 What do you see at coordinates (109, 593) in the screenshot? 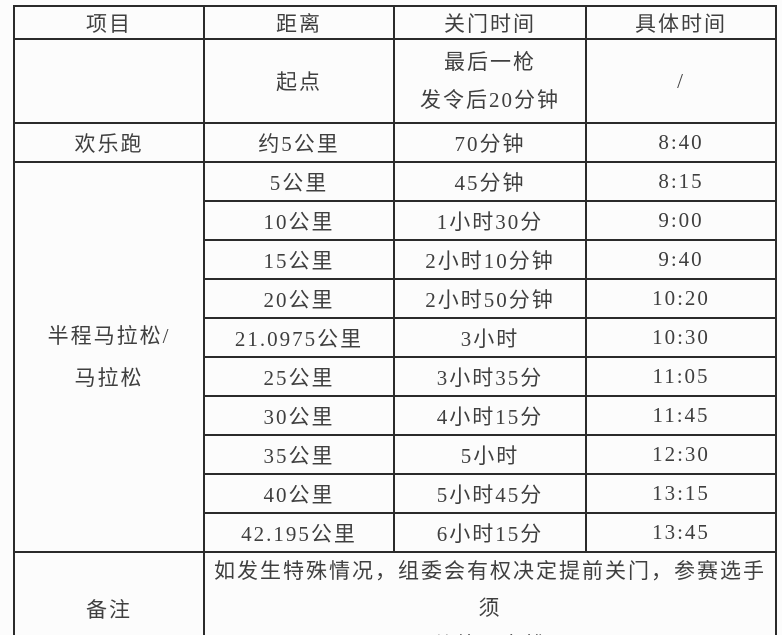
I see `cell-remark-label: 备注` at bounding box center [109, 593].